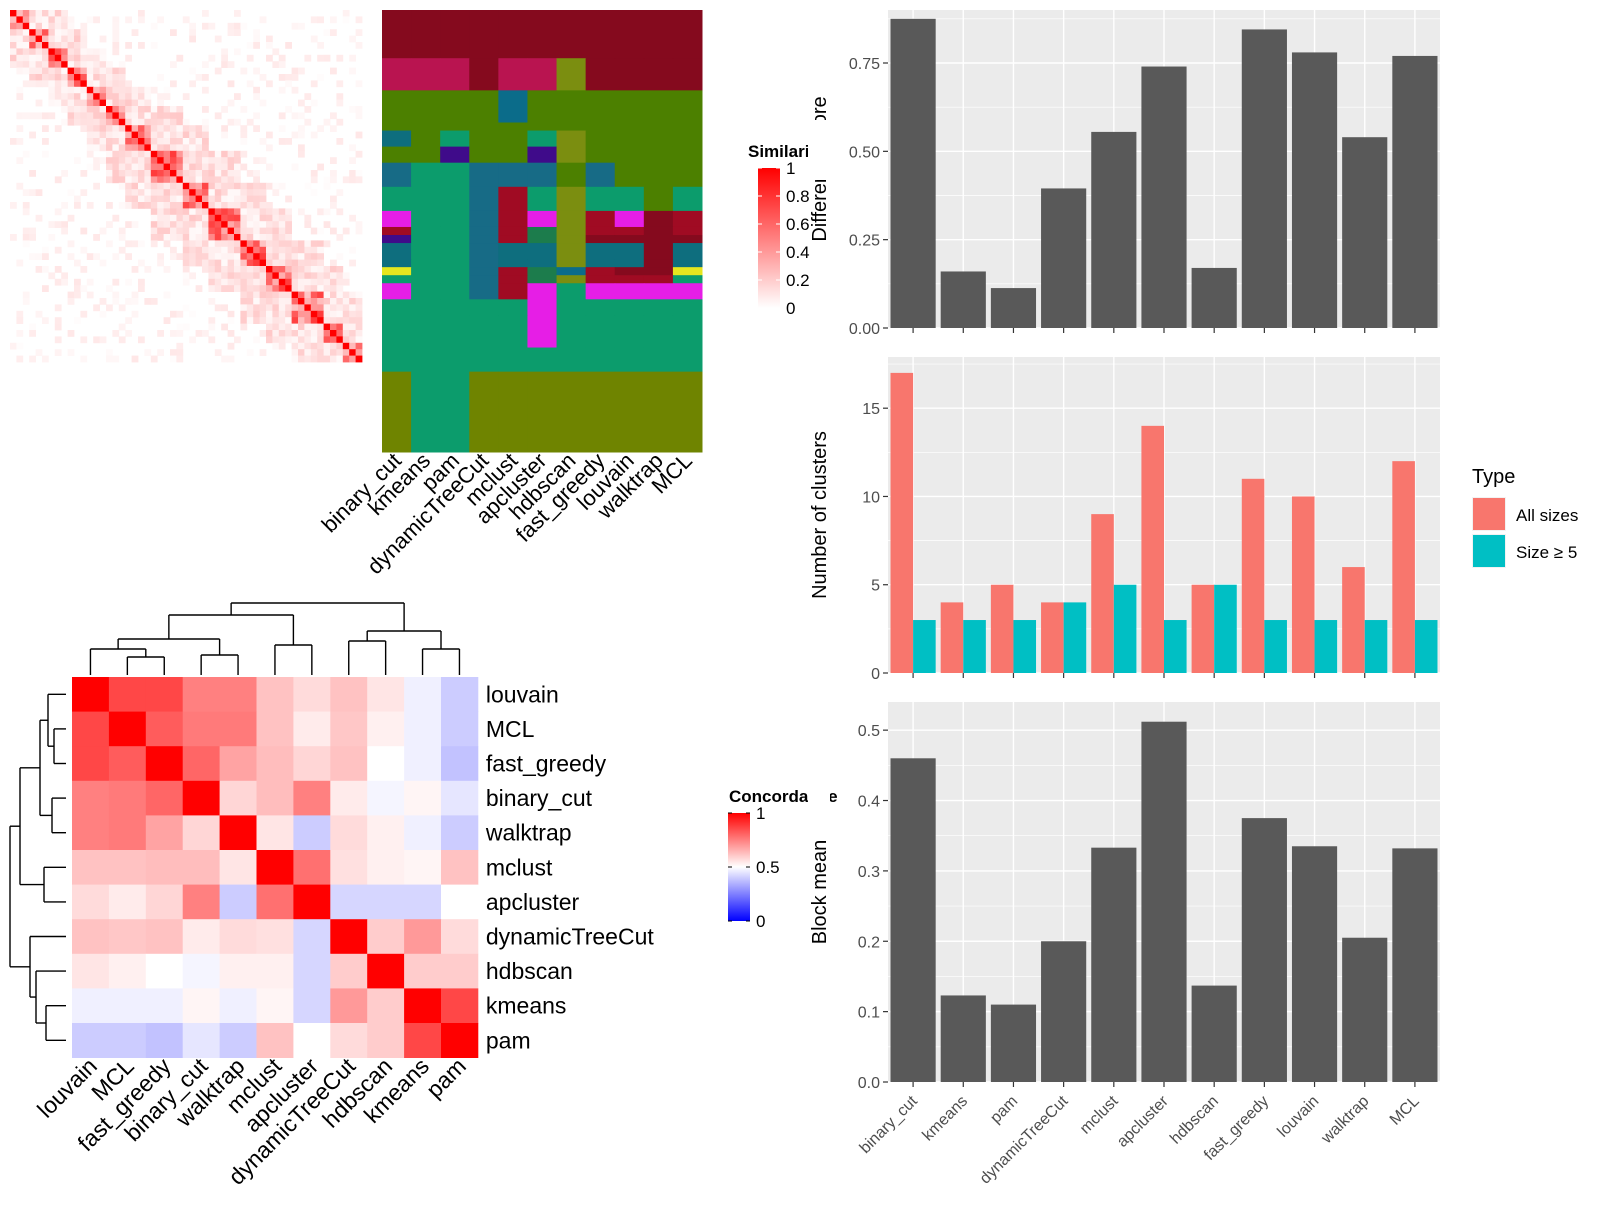 This screenshot has height=1205, width=1600. What do you see at coordinates (790, 168) in the screenshot?
I see `similarity-legend-label: 1` at bounding box center [790, 168].